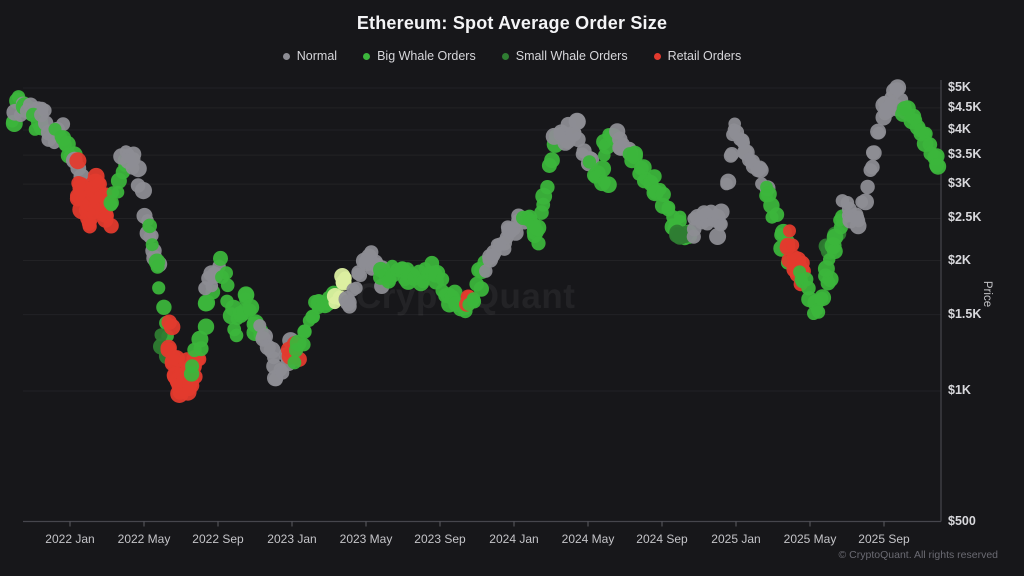 The width and height of the screenshot is (1024, 576). I want to click on y-tick-label: $3.5K, so click(965, 154).